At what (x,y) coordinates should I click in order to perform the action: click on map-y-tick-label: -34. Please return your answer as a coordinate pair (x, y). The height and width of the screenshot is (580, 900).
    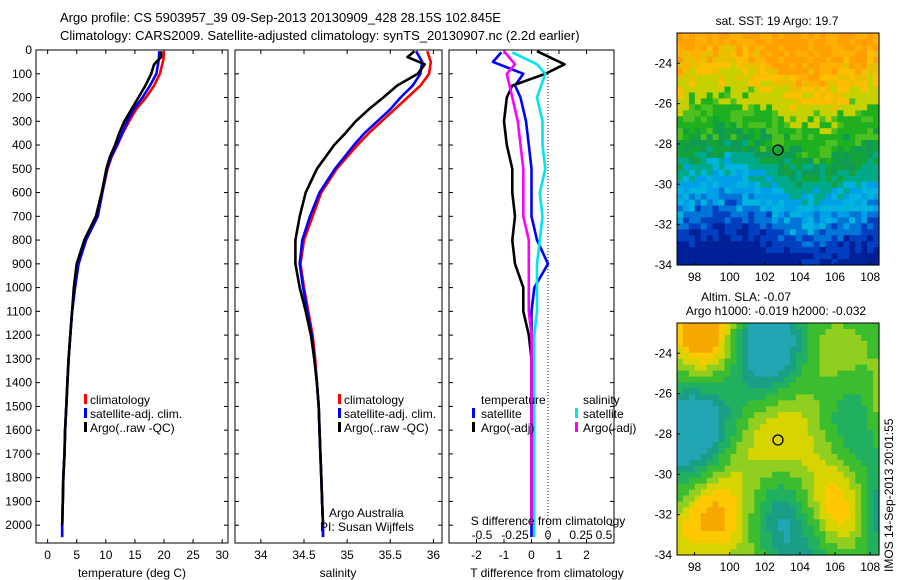
    Looking at the image, I should click on (664, 265).